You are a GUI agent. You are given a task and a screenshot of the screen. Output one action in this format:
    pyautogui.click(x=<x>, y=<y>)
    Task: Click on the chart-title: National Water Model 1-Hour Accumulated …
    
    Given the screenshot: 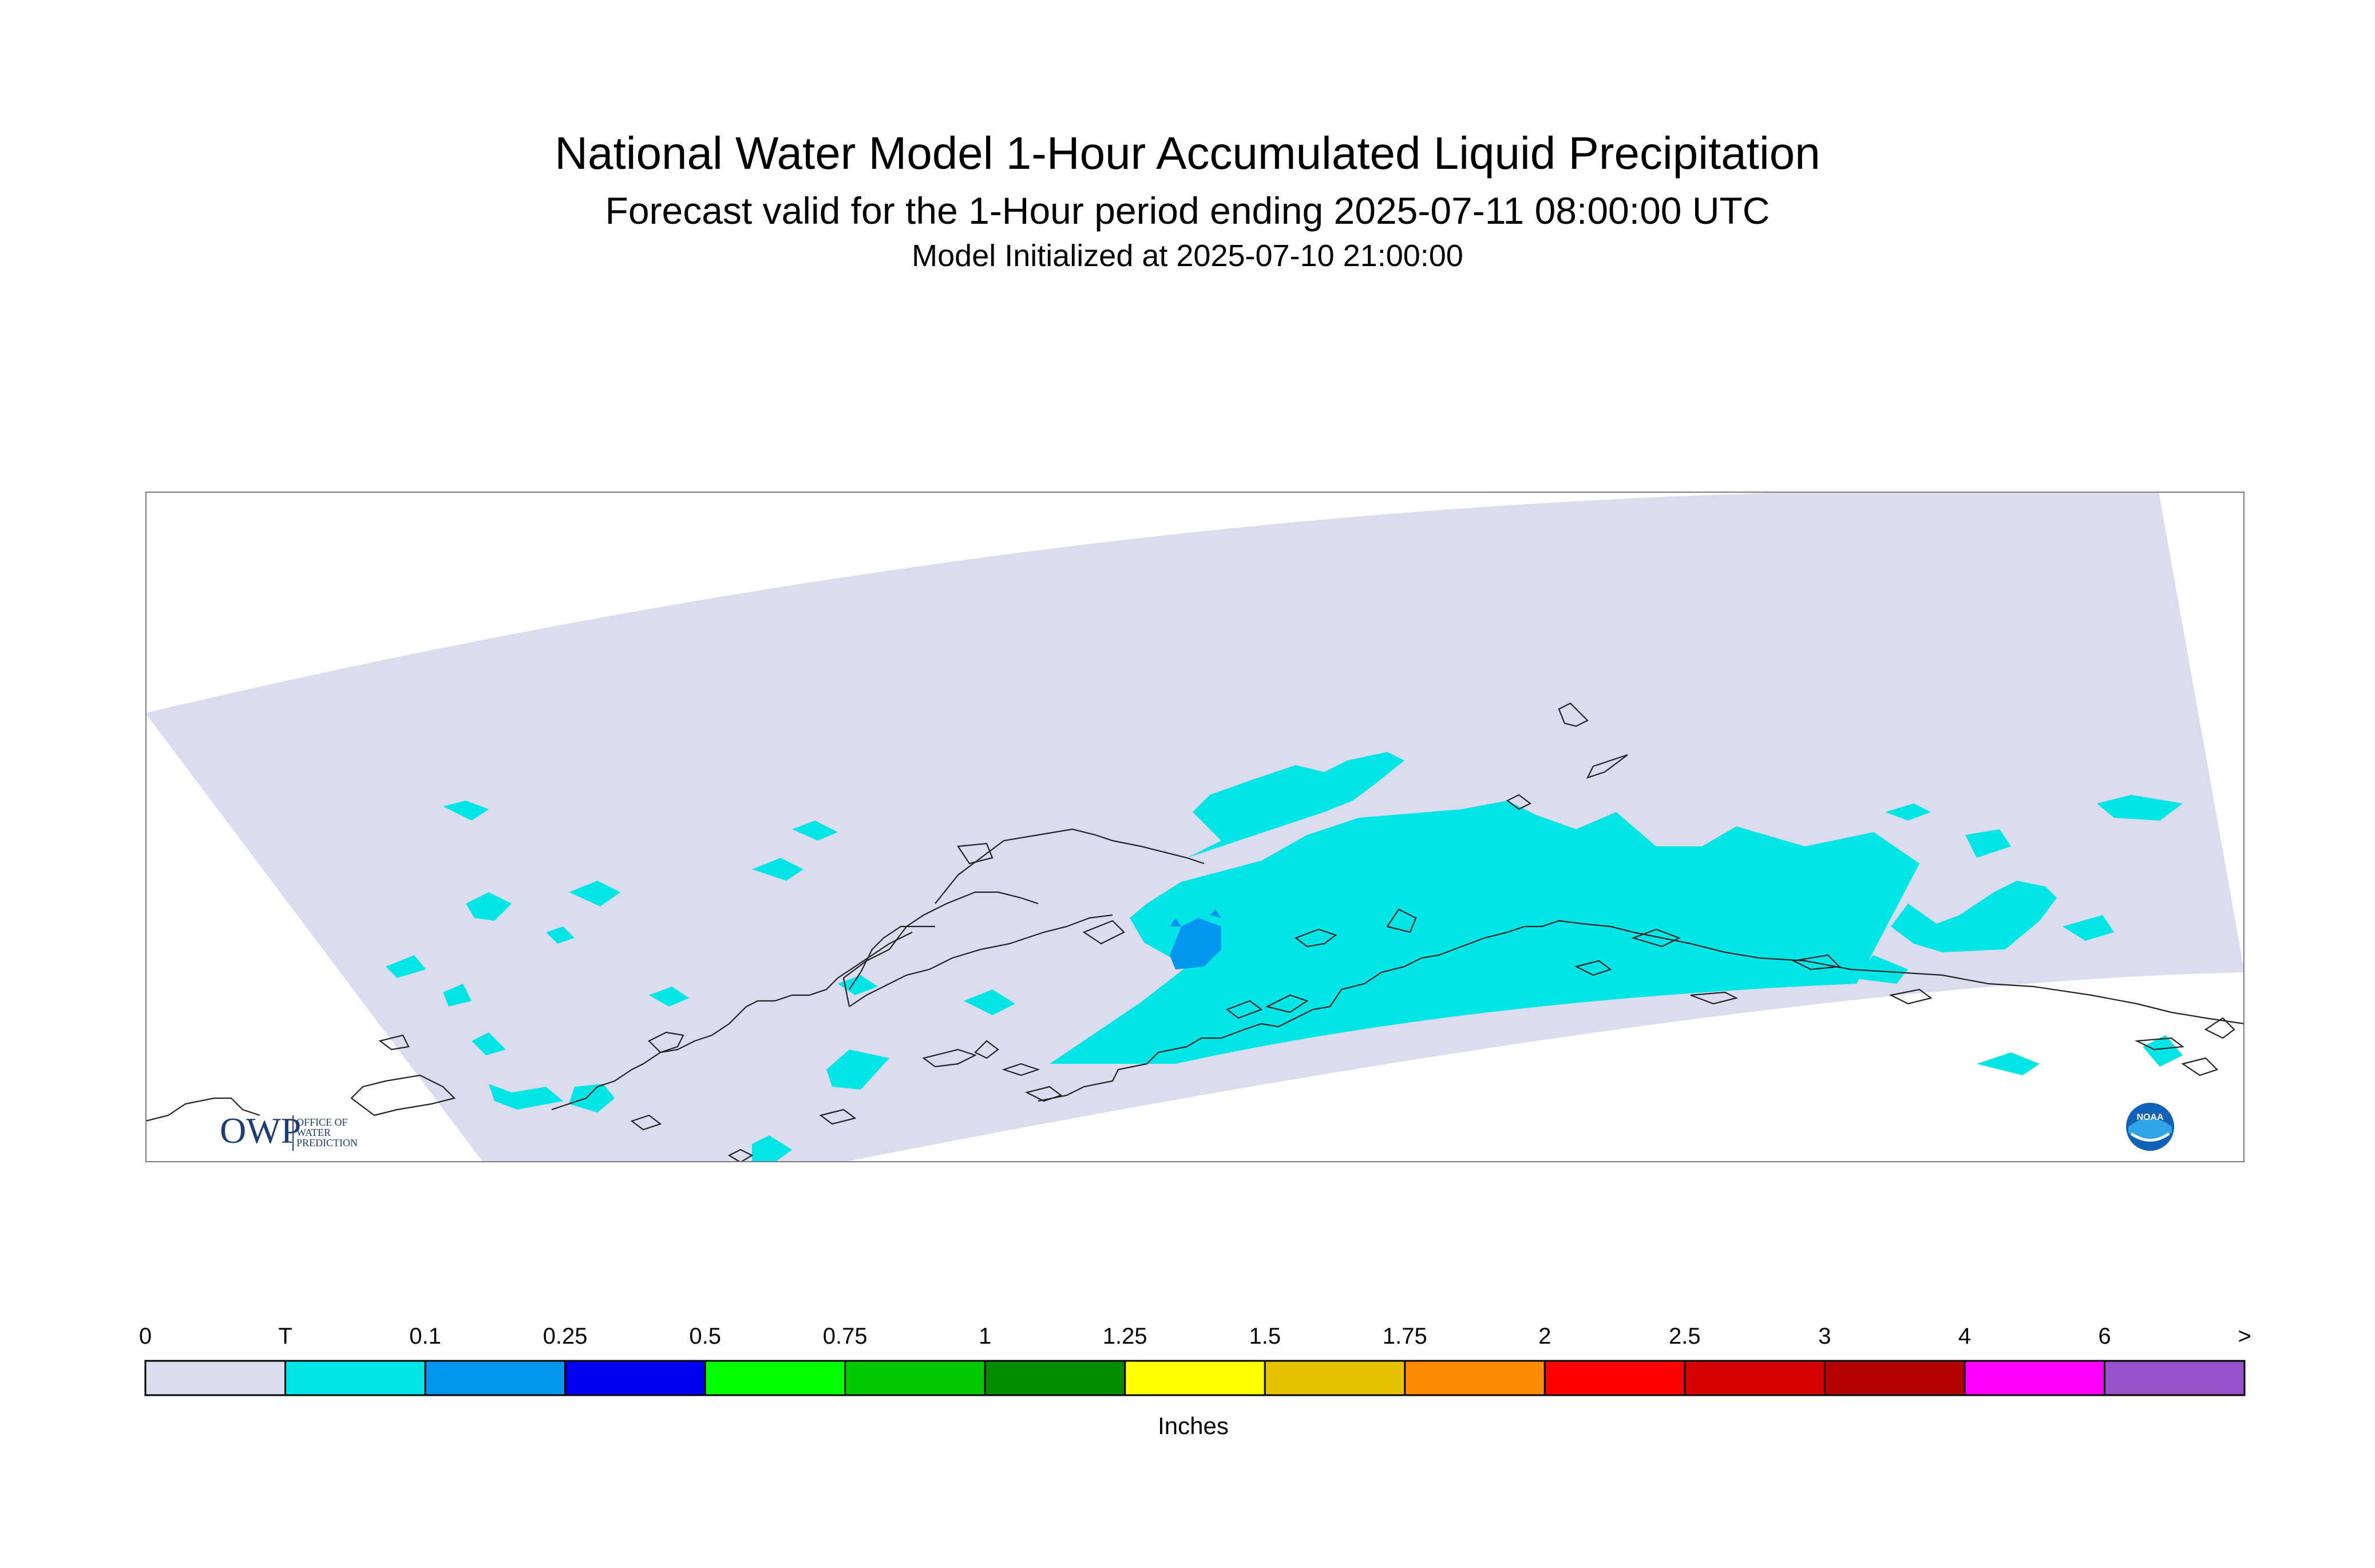 What is the action you would take?
    pyautogui.click(x=1187, y=153)
    